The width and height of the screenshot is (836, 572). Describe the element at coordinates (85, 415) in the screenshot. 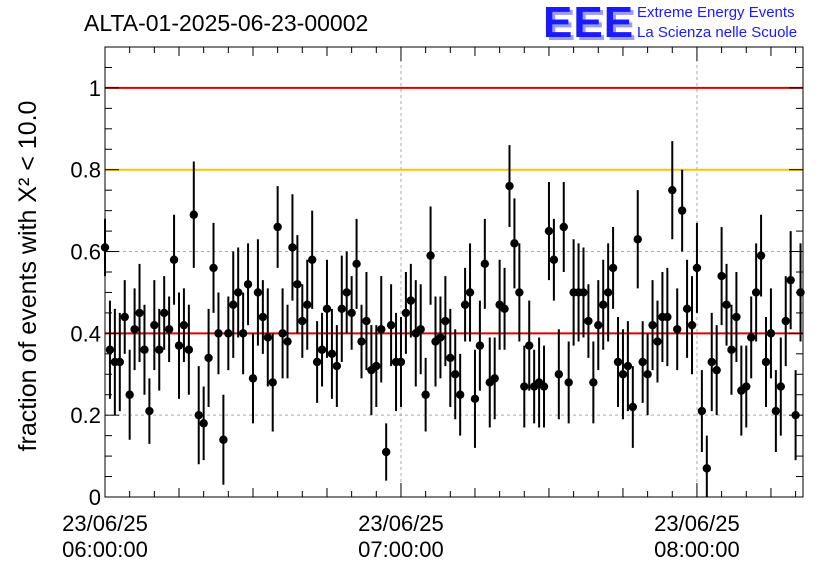

I see `y-tick-label: 0.2` at that location.